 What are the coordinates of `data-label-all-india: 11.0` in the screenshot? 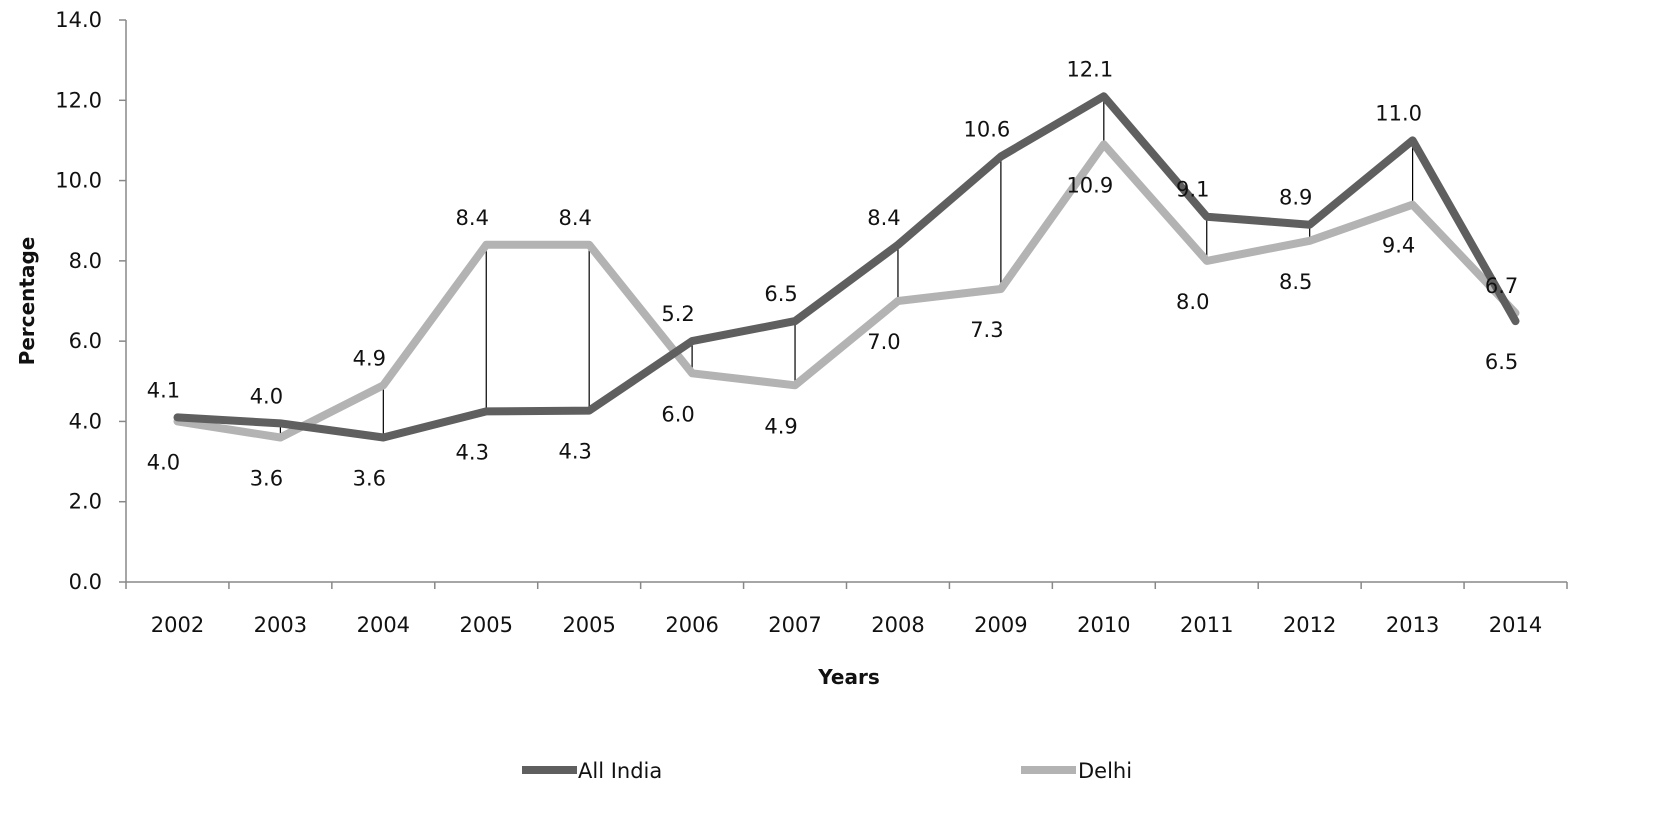 It's located at (1398, 113).